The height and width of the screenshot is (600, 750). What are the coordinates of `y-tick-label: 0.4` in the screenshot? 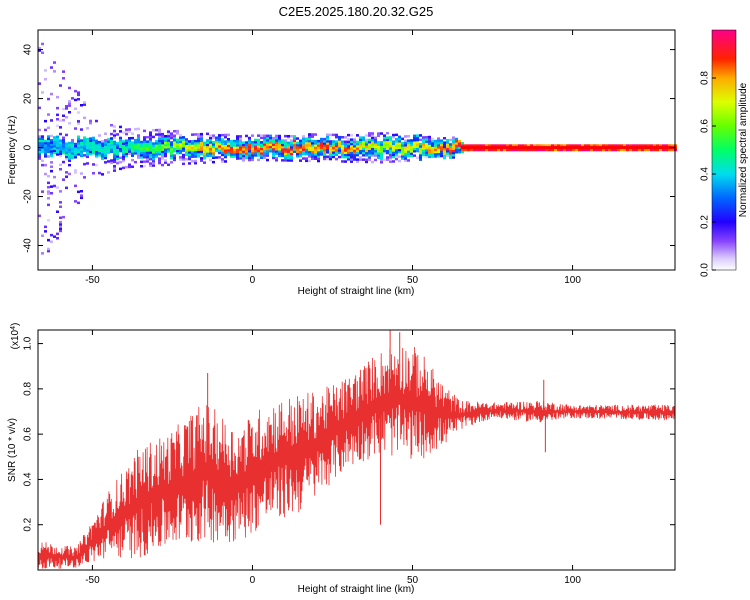 It's located at (28, 479).